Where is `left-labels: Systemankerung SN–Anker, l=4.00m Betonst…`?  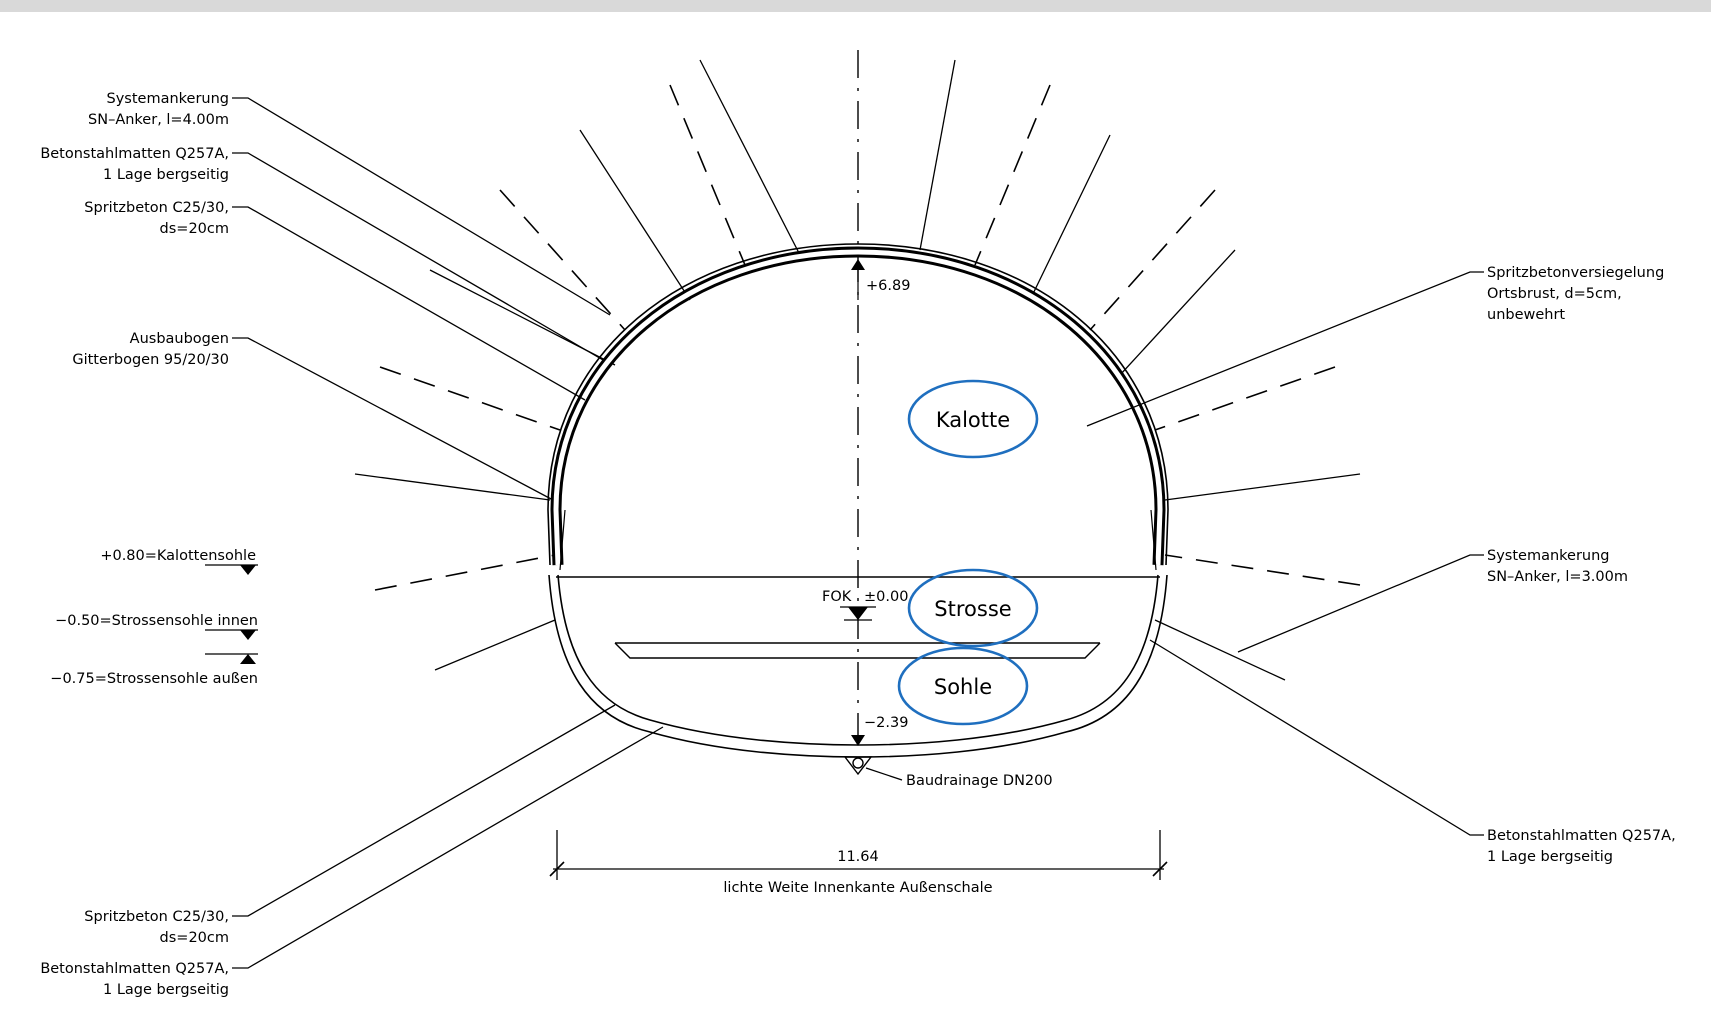
left-labels: Systemankerung SN–Anker, l=4.00m Betonst… is located at coordinates (149, 544).